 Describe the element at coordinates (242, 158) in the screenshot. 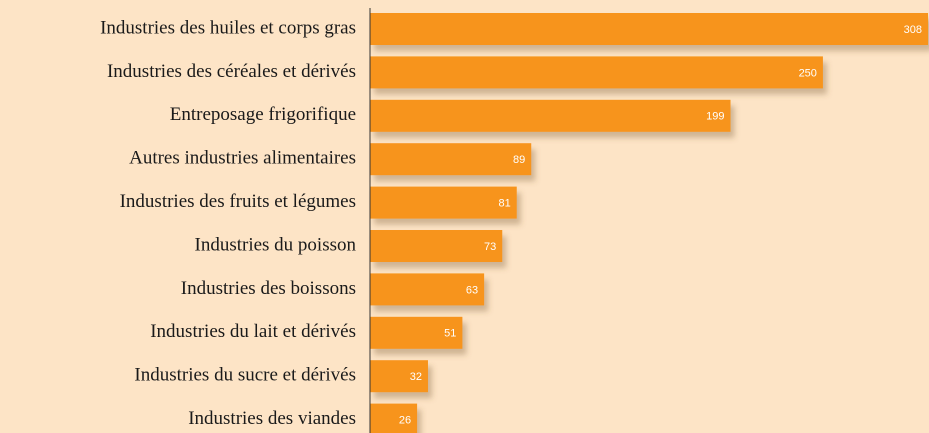

I see `category-label: Autres industries alimentaires` at that location.